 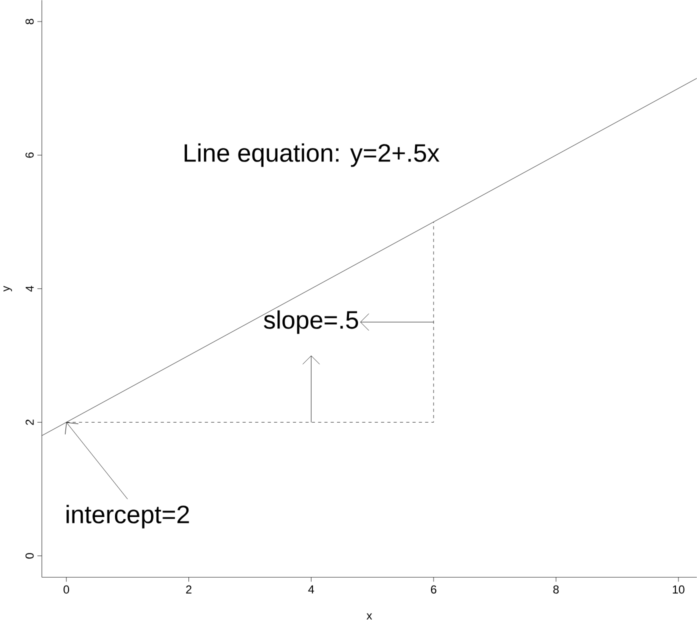 I want to click on y-tick-label: 6, so click(x=30, y=155).